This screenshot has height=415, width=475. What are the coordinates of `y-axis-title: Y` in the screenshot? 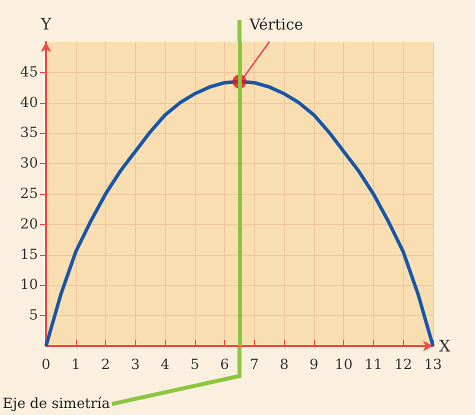 It's located at (46, 24).